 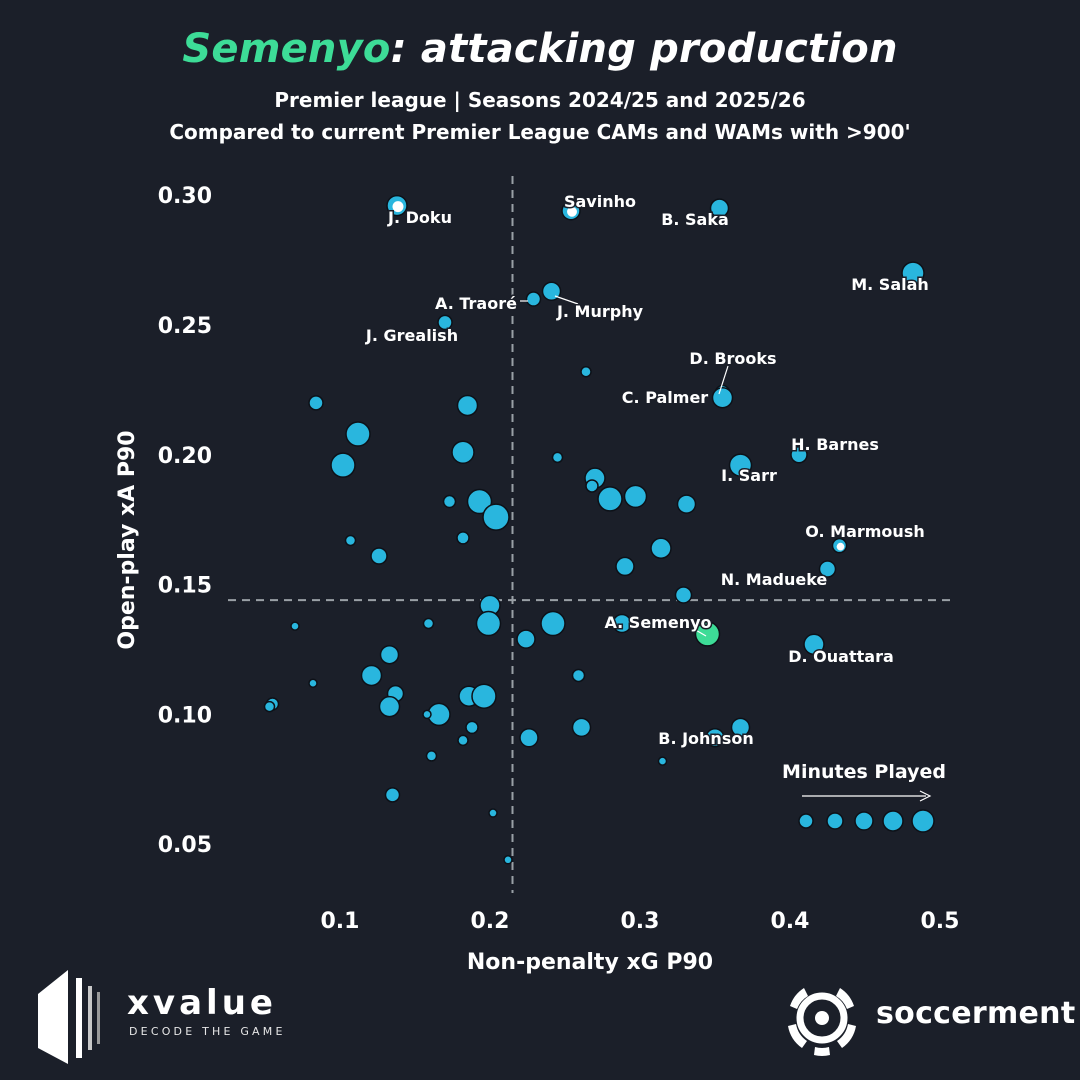 What do you see at coordinates (185, 196) in the screenshot?
I see `y-tick-label: 0.30` at bounding box center [185, 196].